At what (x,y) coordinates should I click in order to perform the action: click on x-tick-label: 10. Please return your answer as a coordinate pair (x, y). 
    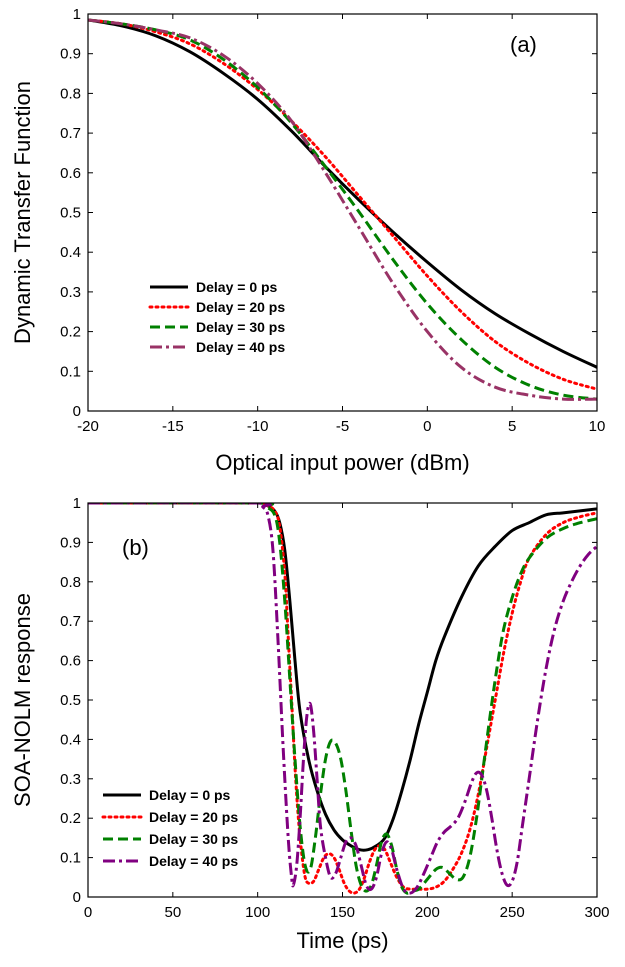
    Looking at the image, I should click on (597, 426).